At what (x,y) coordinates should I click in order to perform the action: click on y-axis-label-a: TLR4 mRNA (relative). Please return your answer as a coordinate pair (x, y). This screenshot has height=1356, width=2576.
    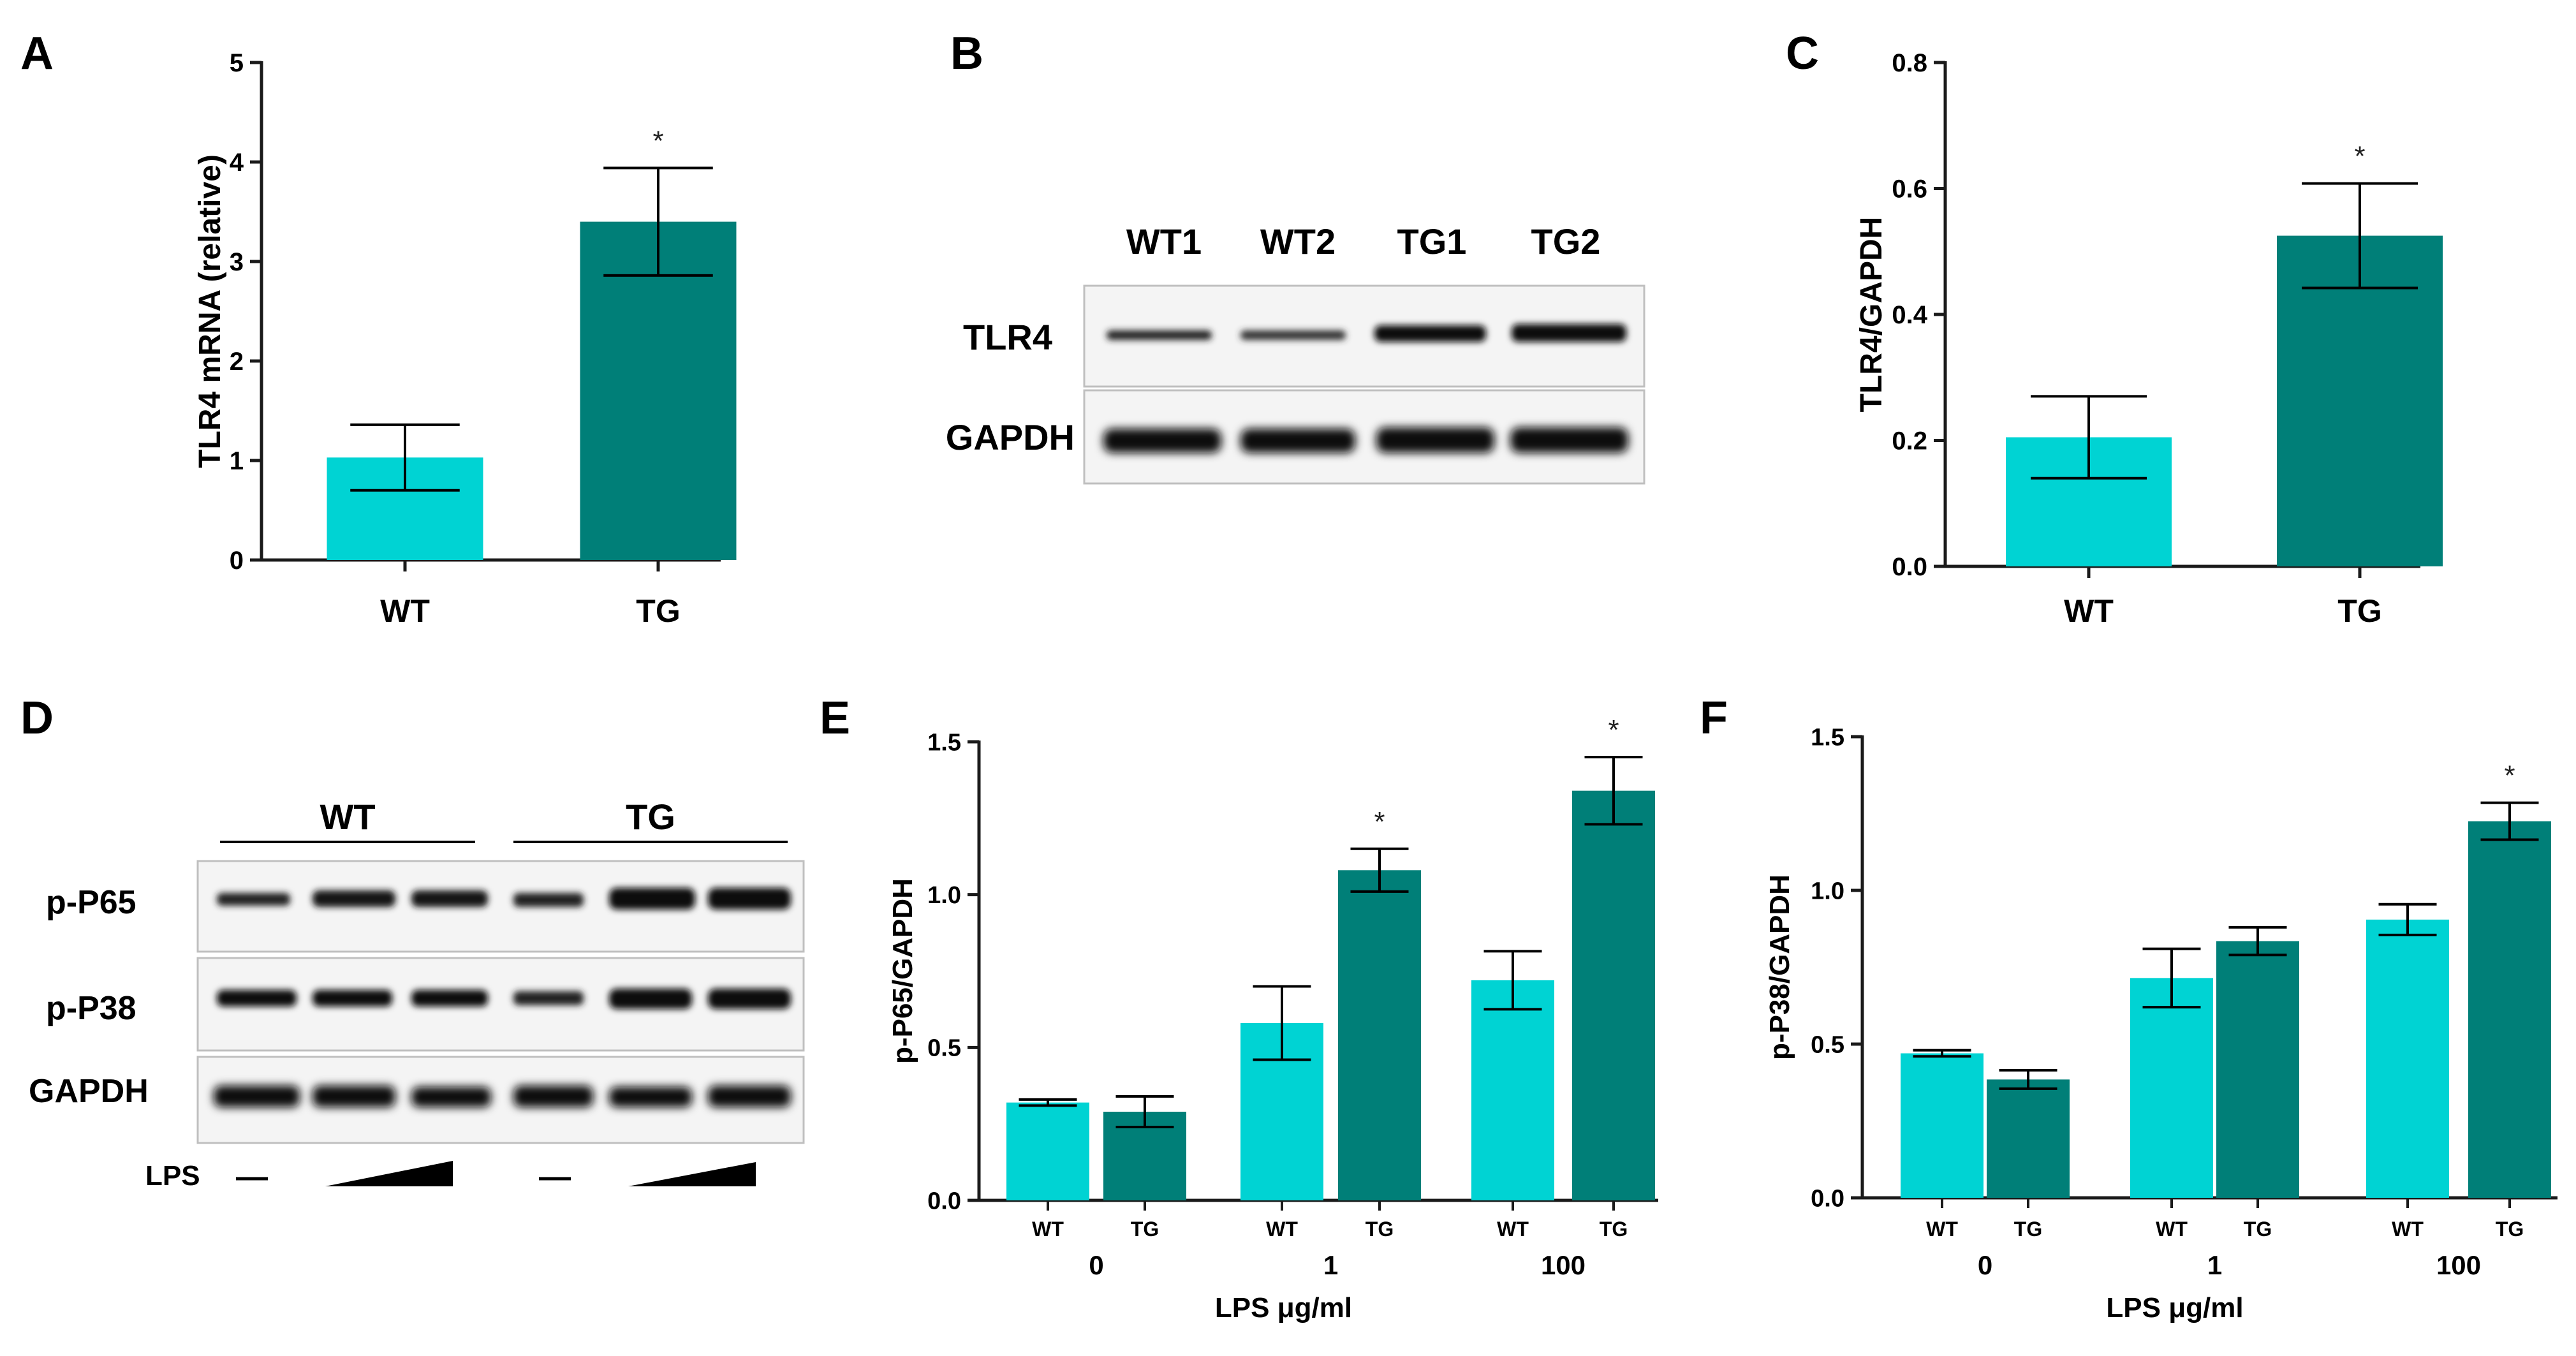
    Looking at the image, I should click on (210, 311).